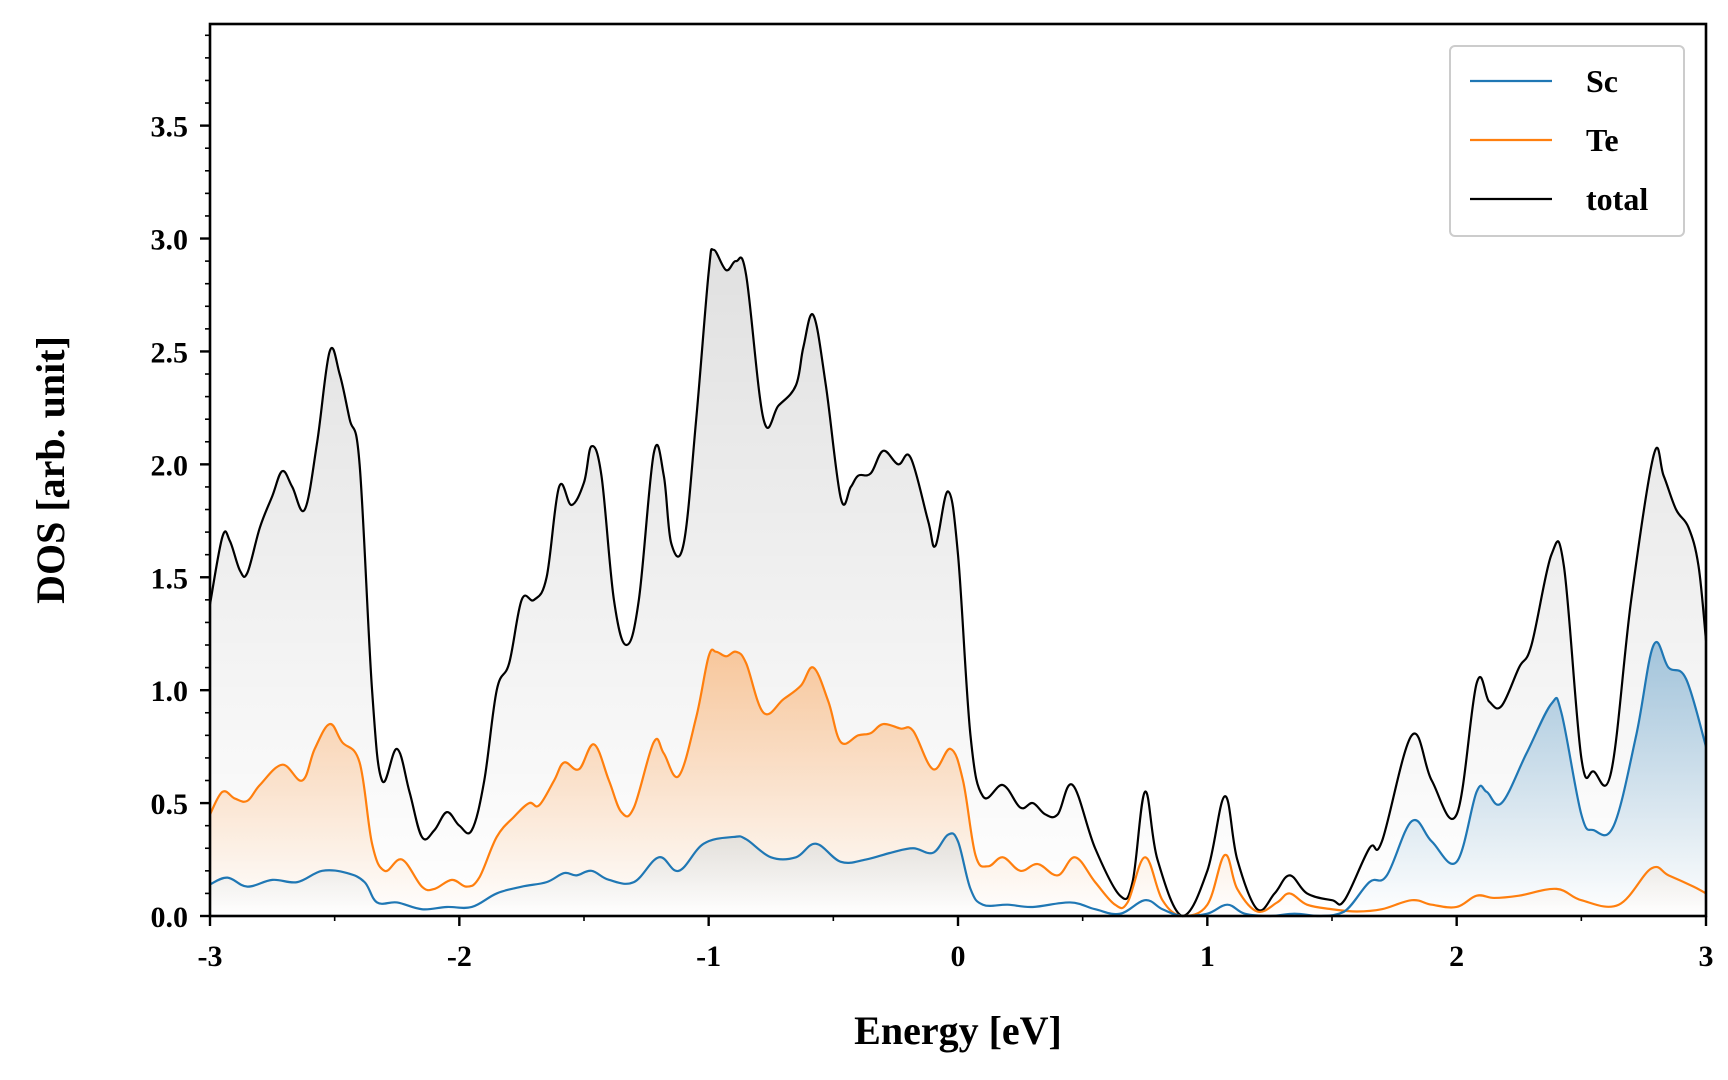 This screenshot has height=1080, width=1728. I want to click on y-tick-label: 1.5, so click(170, 578).